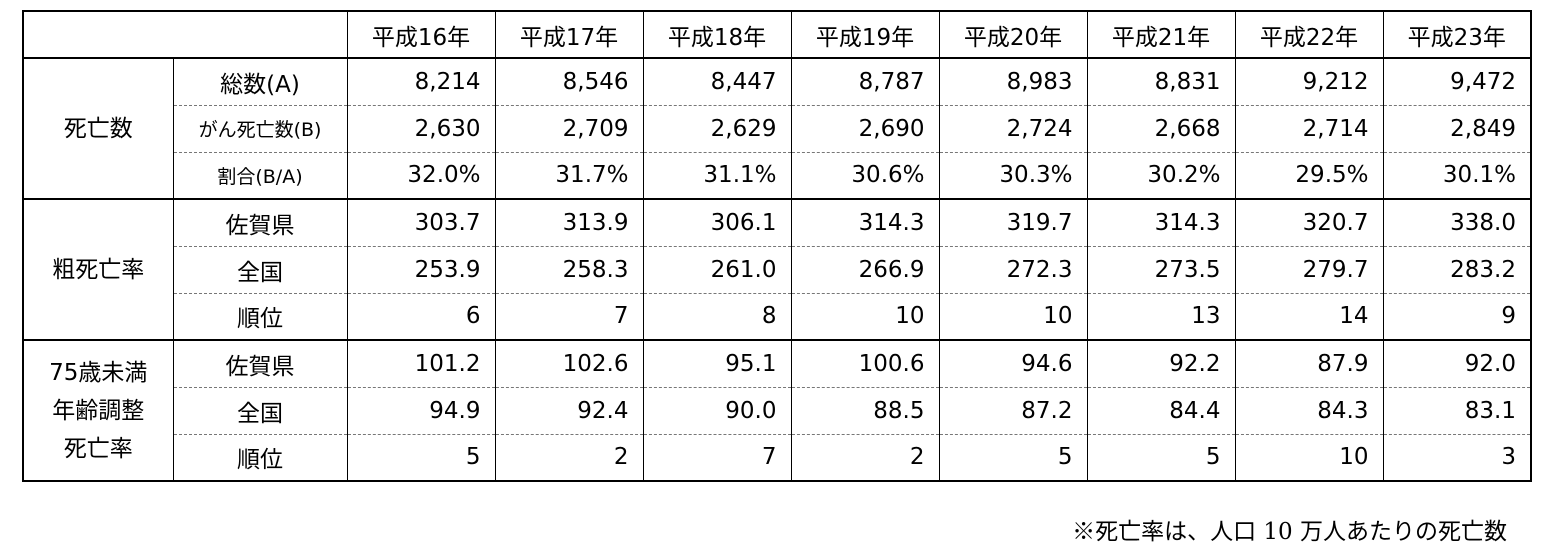  I want to click on value-cell: 273.5, so click(1160, 269).